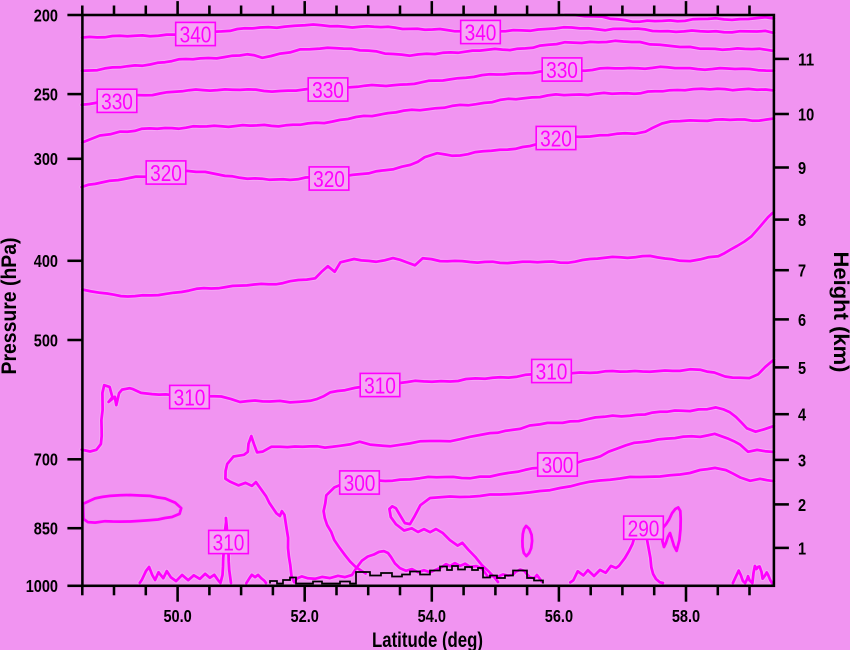  What do you see at coordinates (686, 616) in the screenshot?
I see `svg-text: 58.0` at bounding box center [686, 616].